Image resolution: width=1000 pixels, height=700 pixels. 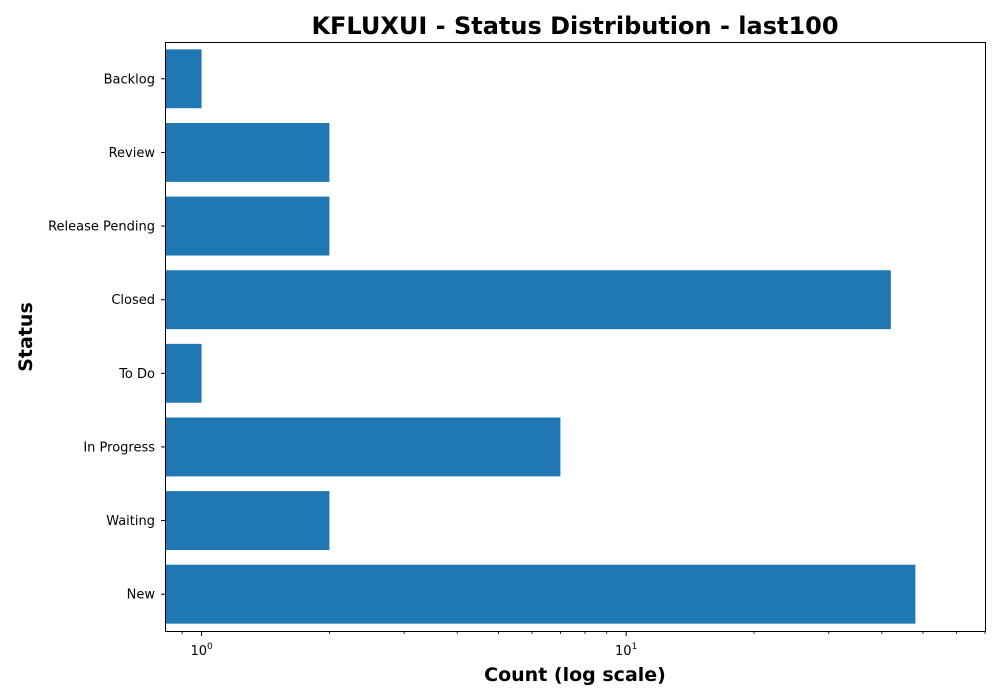 What do you see at coordinates (574, 26) in the screenshot?
I see `chart-title: KFLUXUI - Status Distribution - last100` at bounding box center [574, 26].